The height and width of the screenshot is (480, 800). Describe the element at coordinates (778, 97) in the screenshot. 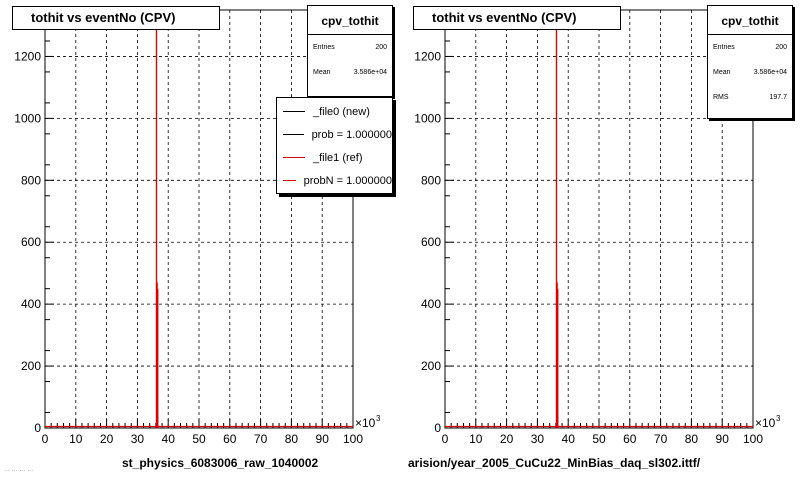

I see `stats-value: 197.7` at that location.